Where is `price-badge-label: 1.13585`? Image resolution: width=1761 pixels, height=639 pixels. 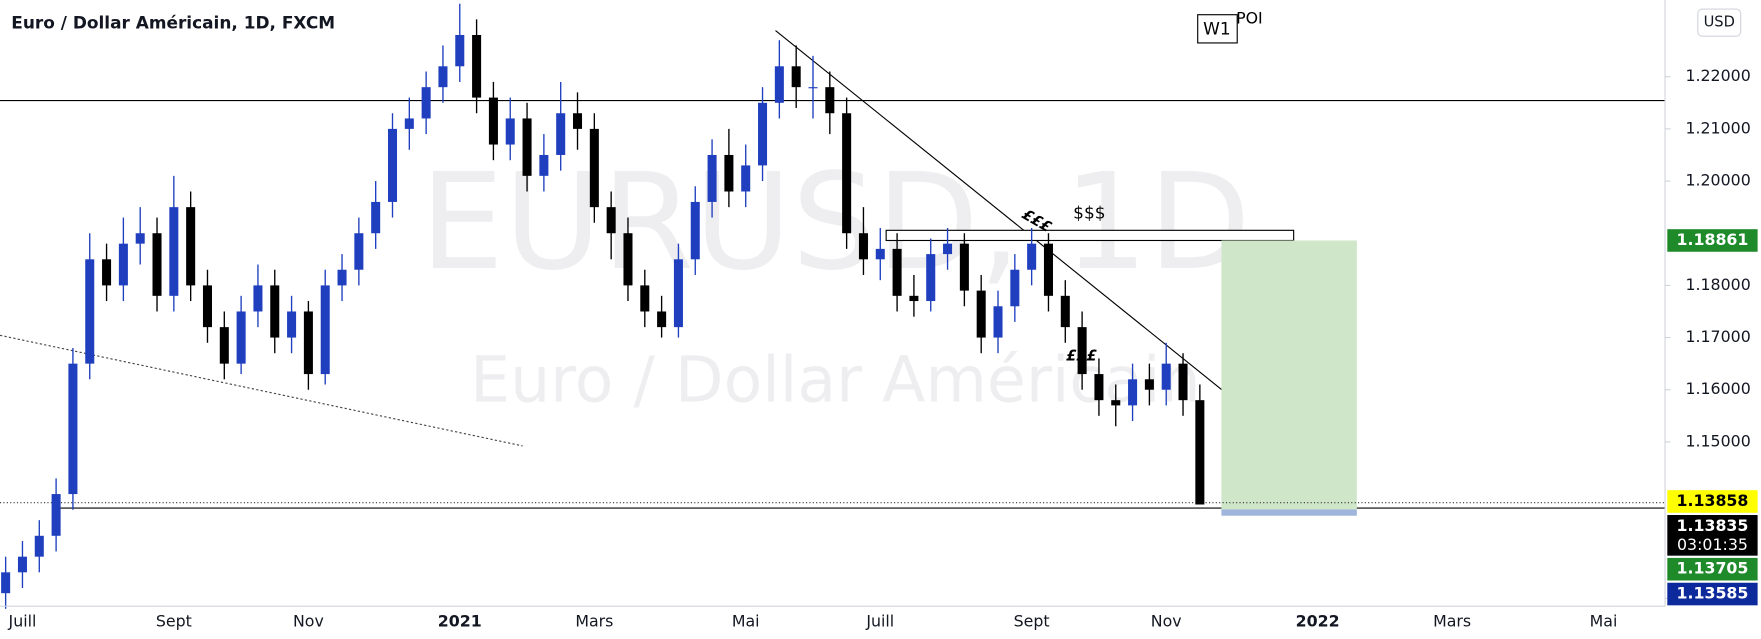
price-badge-label: 1.13585 is located at coordinates (1712, 593).